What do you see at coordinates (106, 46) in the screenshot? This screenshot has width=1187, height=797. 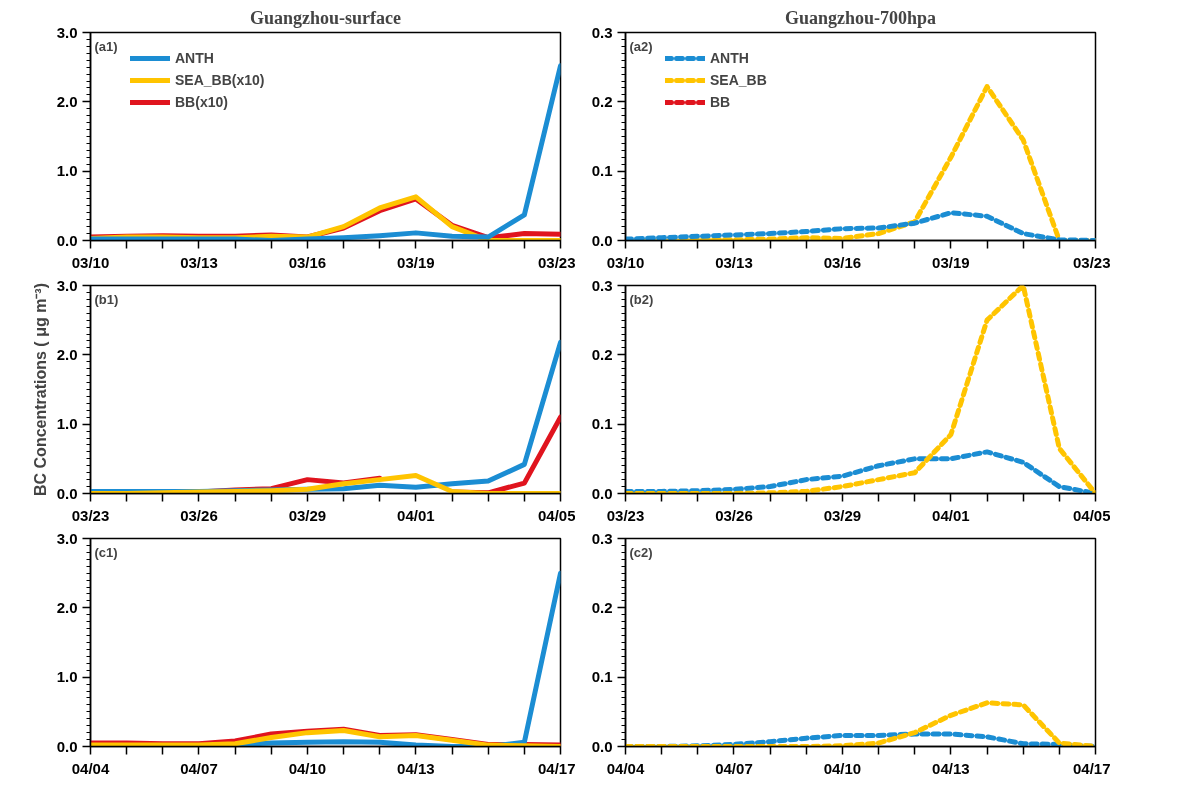 I see `annotation: (a1)` at bounding box center [106, 46].